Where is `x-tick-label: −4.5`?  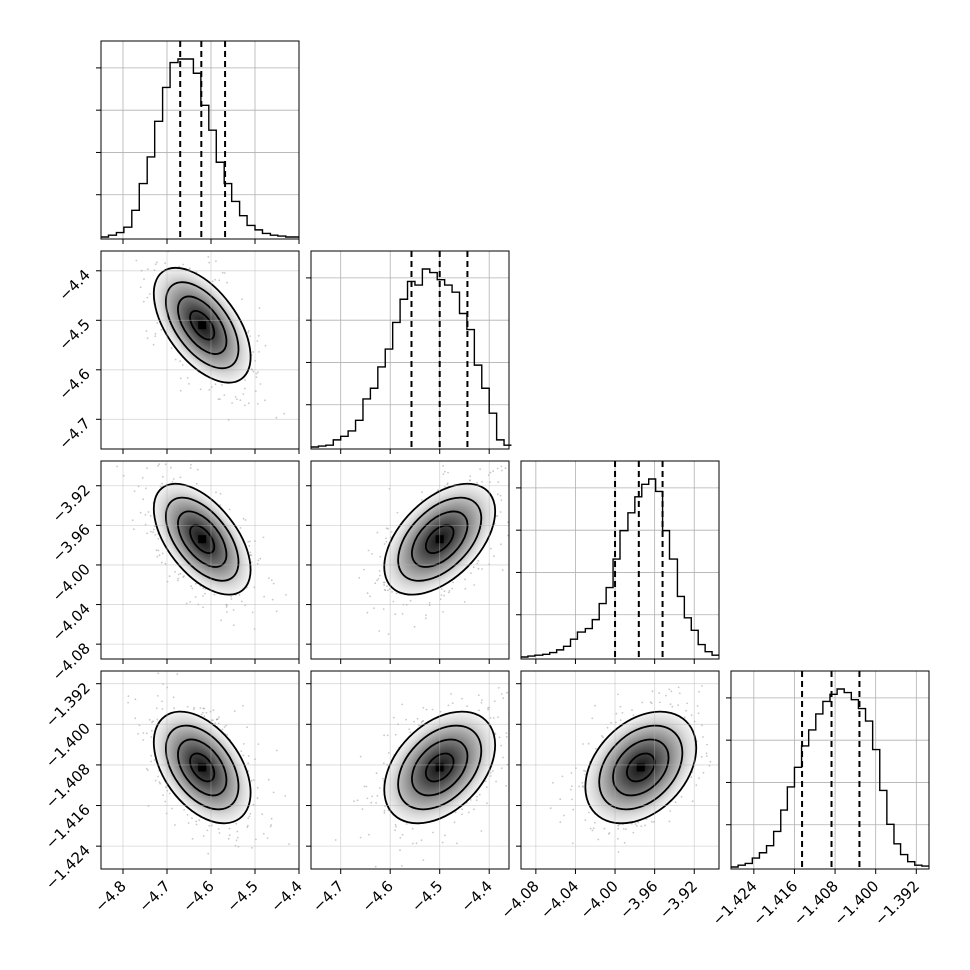
x-tick-label: −4.5 is located at coordinates (242, 896).